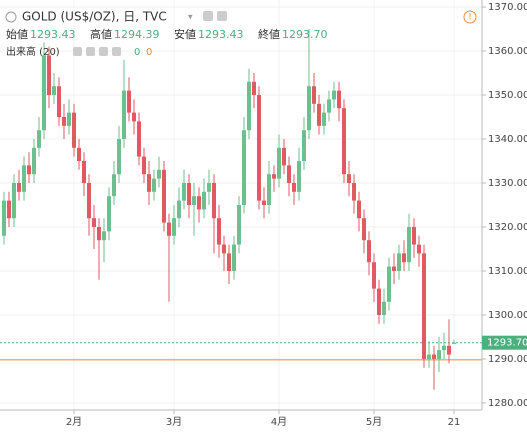 Image resolution: width=527 pixels, height=434 pixels. Describe the element at coordinates (507, 227) in the screenshot. I see `y-tick-label: 1320.00` at that location.